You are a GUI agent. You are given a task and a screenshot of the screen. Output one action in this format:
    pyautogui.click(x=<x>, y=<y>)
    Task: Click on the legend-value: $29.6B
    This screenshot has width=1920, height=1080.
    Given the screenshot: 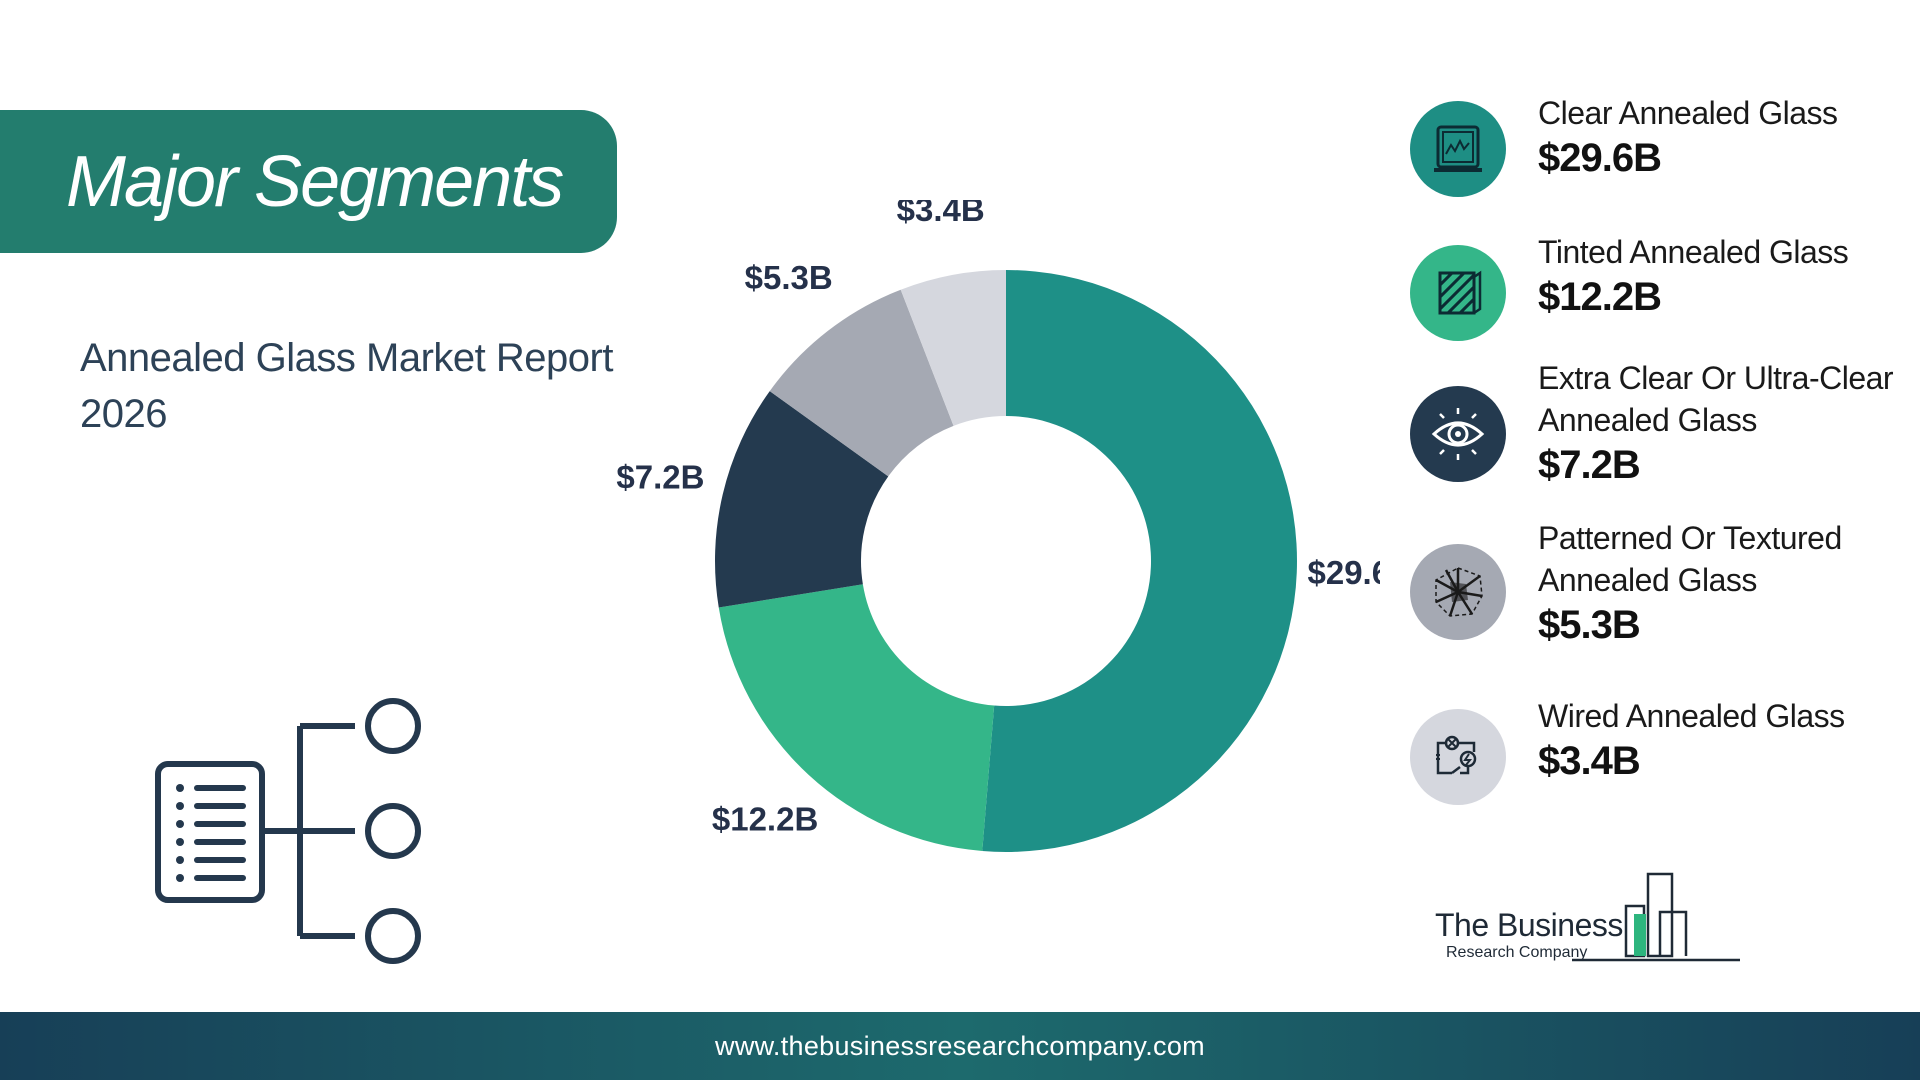 What is the action you would take?
    pyautogui.click(x=1600, y=158)
    